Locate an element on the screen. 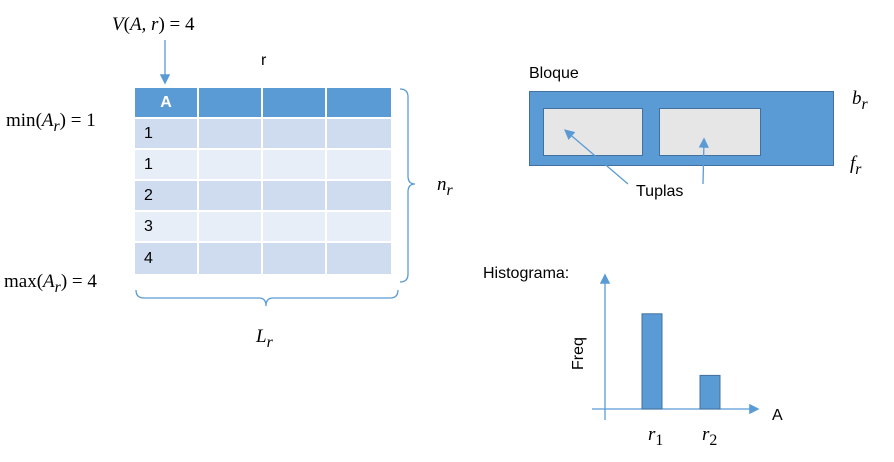  histogram-xlabel: A is located at coordinates (777, 415).